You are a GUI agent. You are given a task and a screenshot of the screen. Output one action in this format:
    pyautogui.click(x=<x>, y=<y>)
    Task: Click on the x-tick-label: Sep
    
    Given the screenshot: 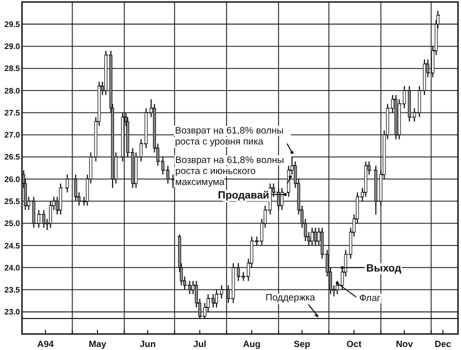 What is the action you would take?
    pyautogui.click(x=302, y=344)
    